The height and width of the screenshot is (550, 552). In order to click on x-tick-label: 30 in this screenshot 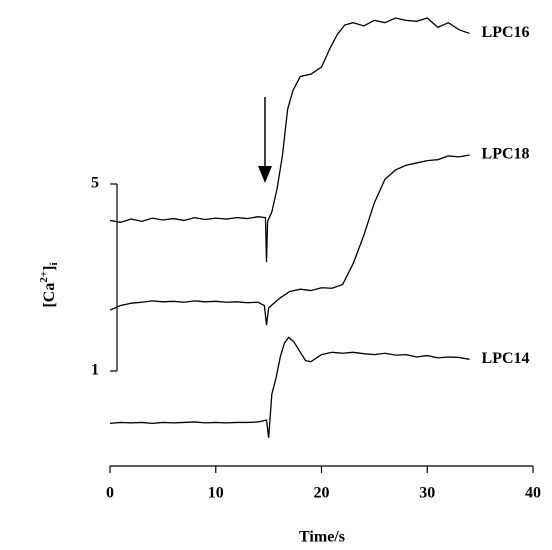, I will do `click(427, 493)`.